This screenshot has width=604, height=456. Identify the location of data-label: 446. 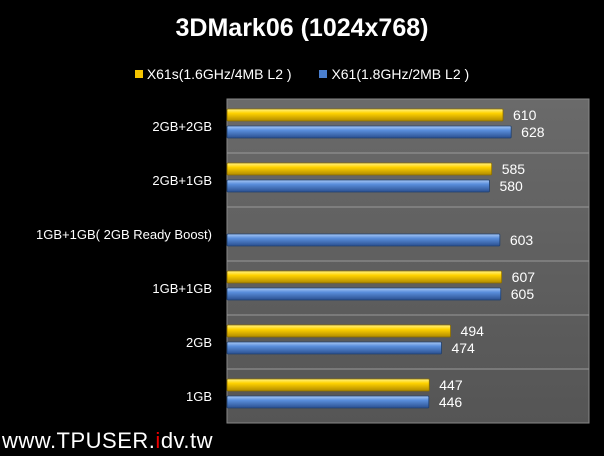
(451, 402).